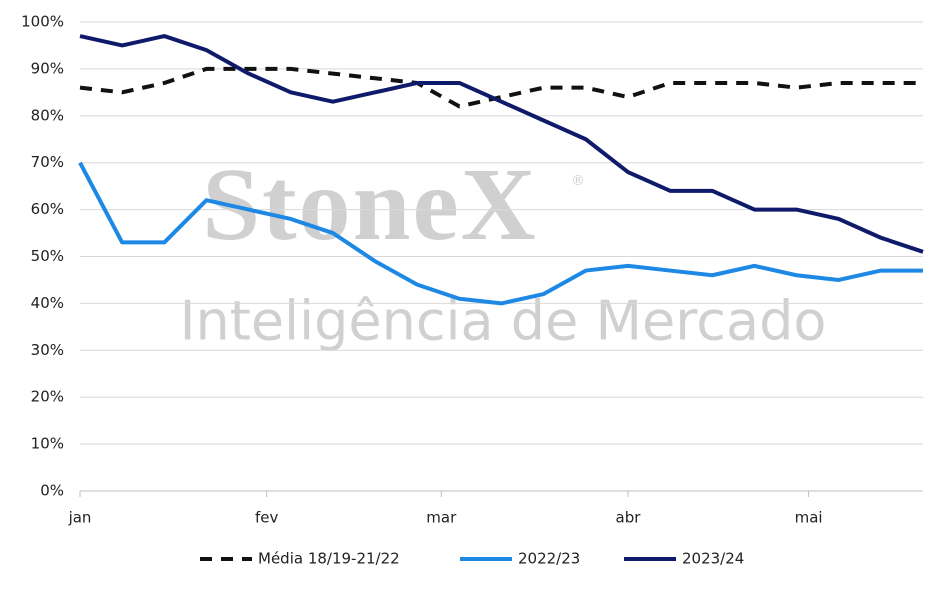 The width and height of the screenshot is (949, 590). I want to click on y-tick-label: 50%, so click(47, 256).